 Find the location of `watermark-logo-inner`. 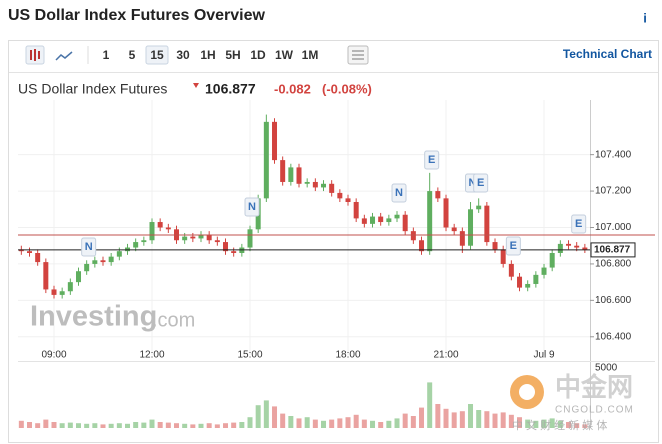

watermark-logo-inner is located at coordinates (527, 392).